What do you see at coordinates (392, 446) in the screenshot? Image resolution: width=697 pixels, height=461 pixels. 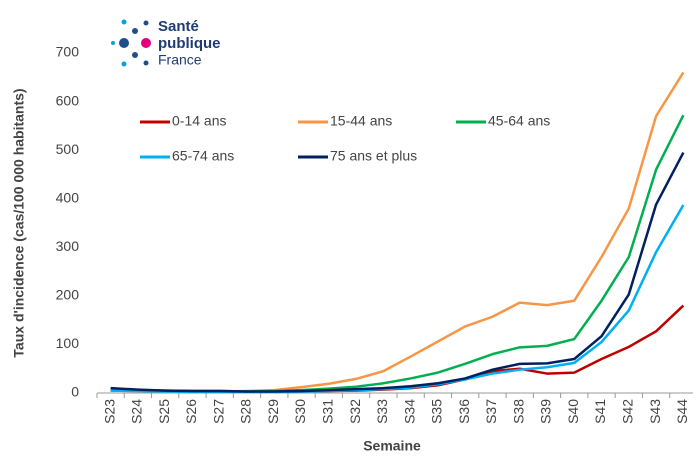 I see `x-axis-title: Semaine` at bounding box center [392, 446].